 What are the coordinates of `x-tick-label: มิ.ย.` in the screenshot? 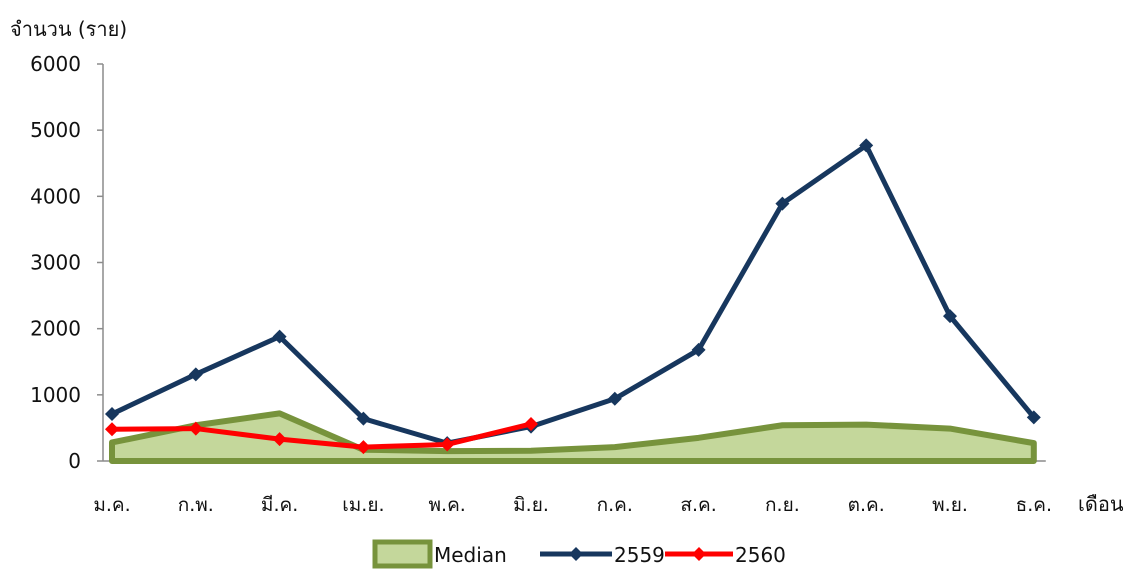 It's located at (531, 505).